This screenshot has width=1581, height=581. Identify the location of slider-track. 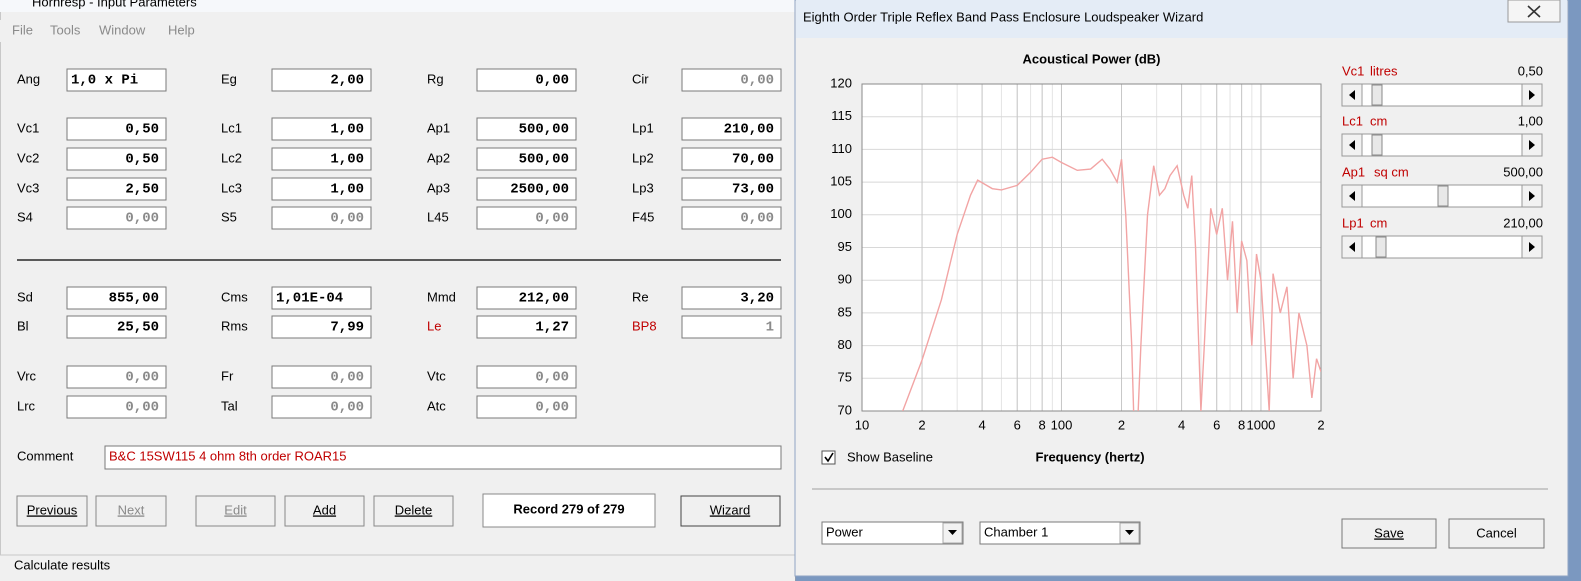
(1442, 247).